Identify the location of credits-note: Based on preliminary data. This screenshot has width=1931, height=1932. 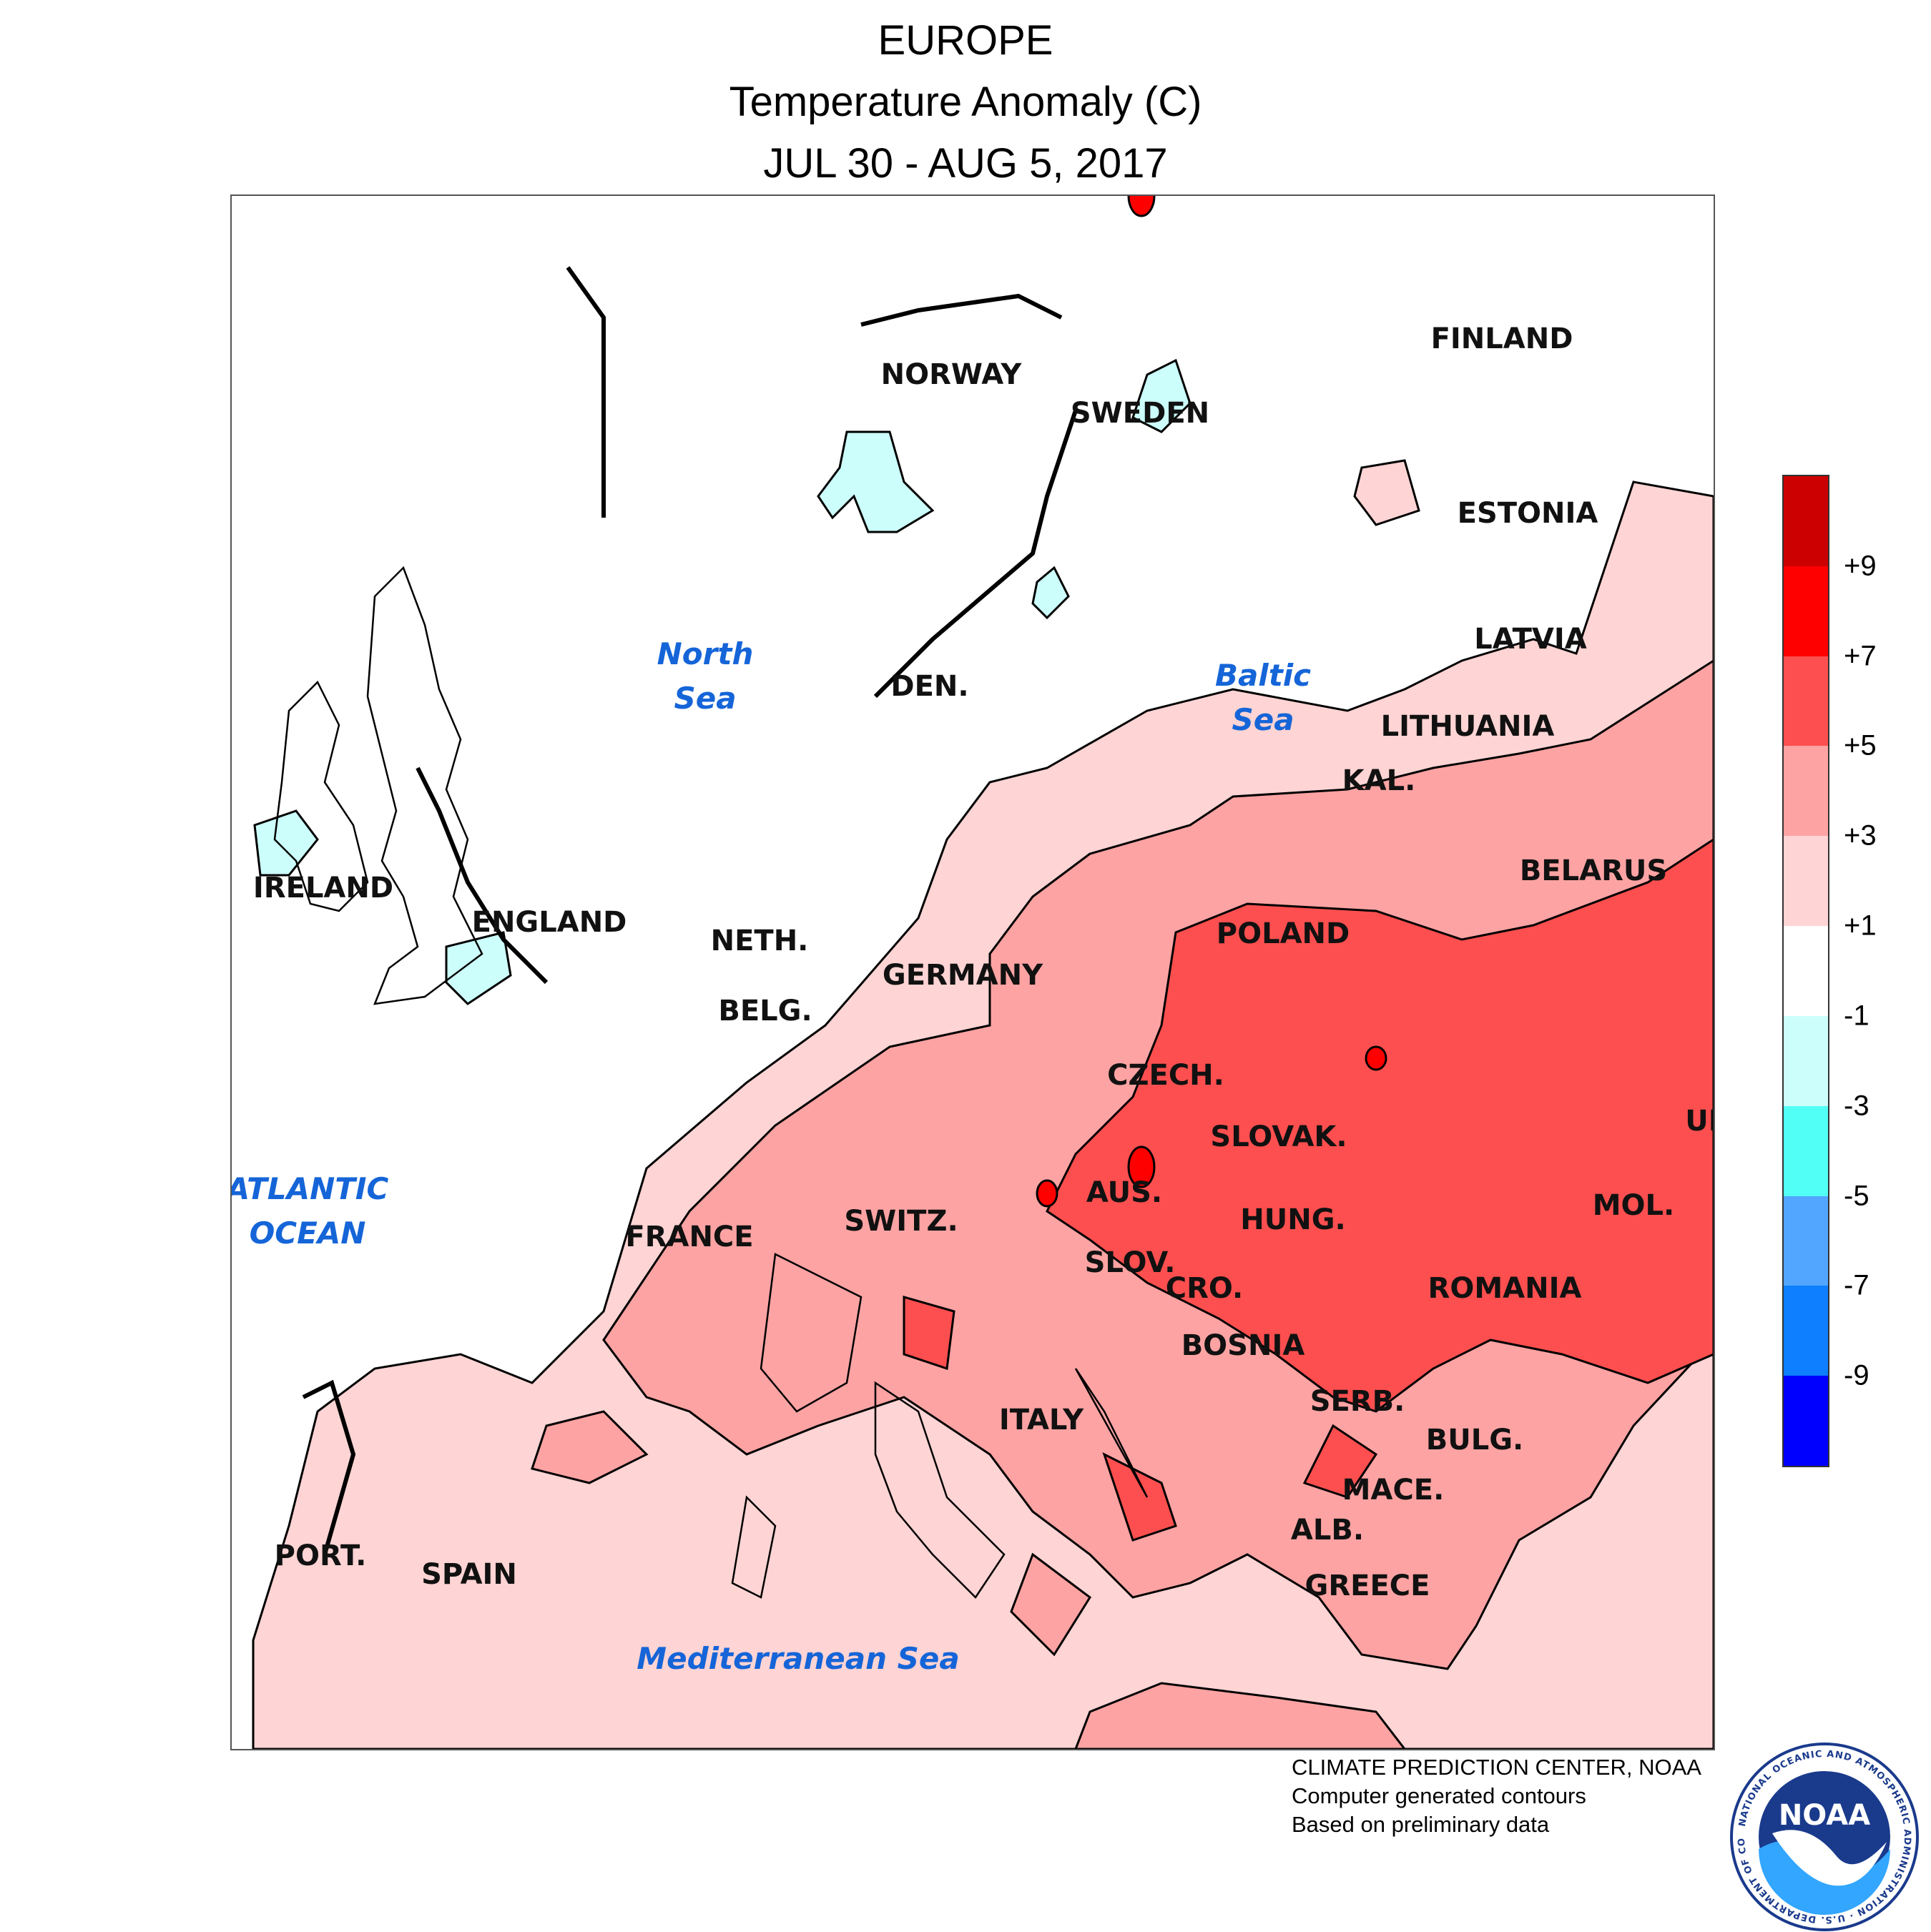
(1421, 1824).